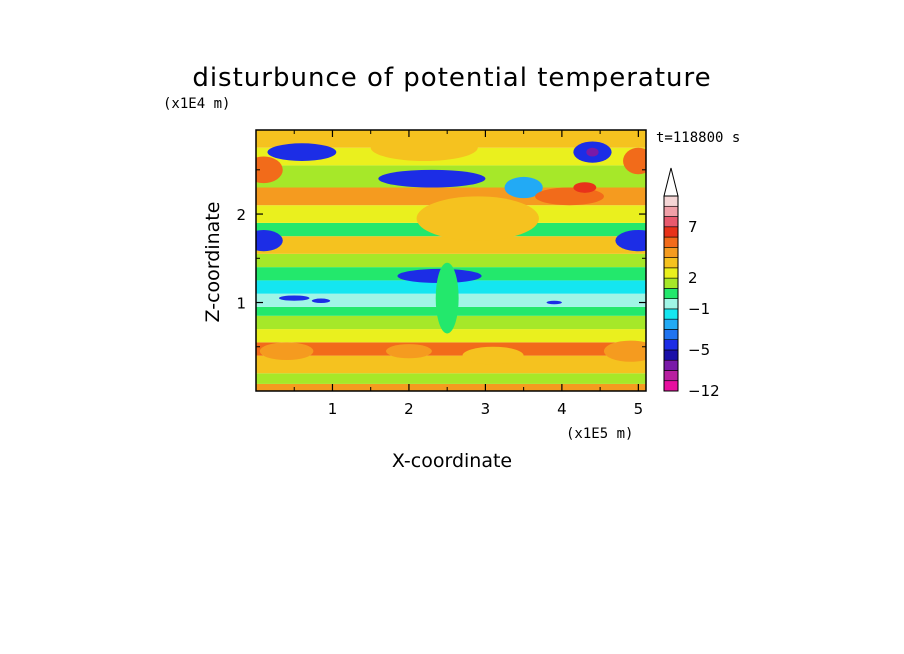  What do you see at coordinates (693, 227) in the screenshot?
I see `colorbar-label-4: 7` at bounding box center [693, 227].